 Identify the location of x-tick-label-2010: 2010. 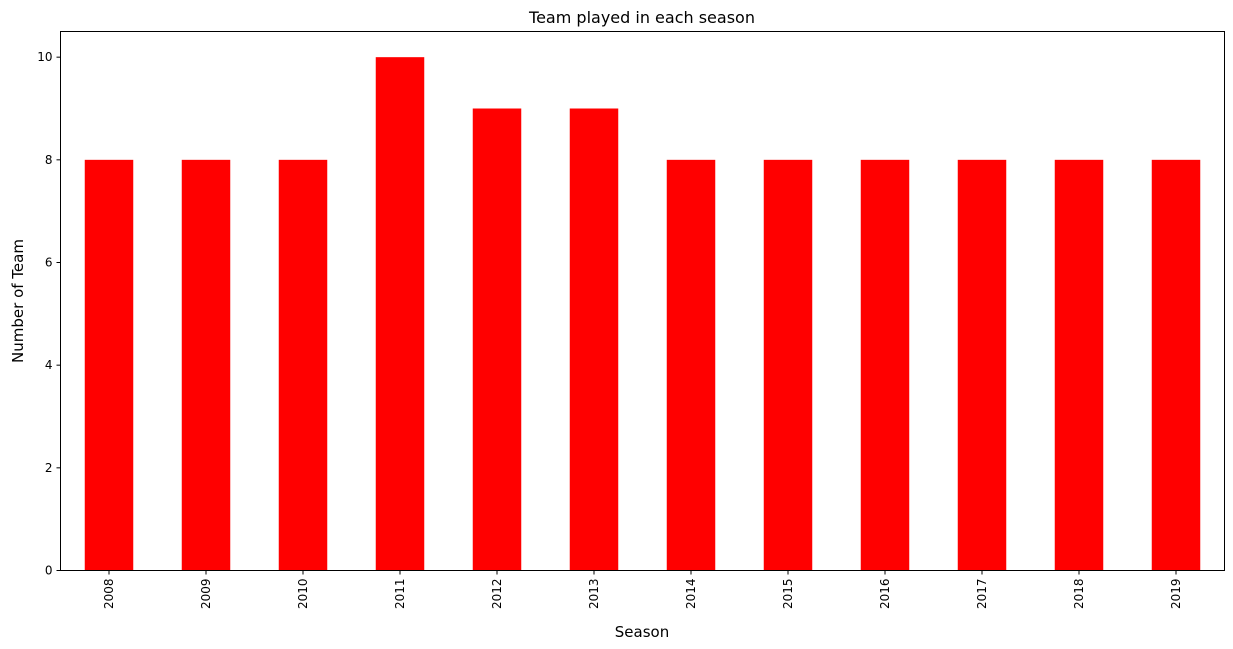
(303, 594).